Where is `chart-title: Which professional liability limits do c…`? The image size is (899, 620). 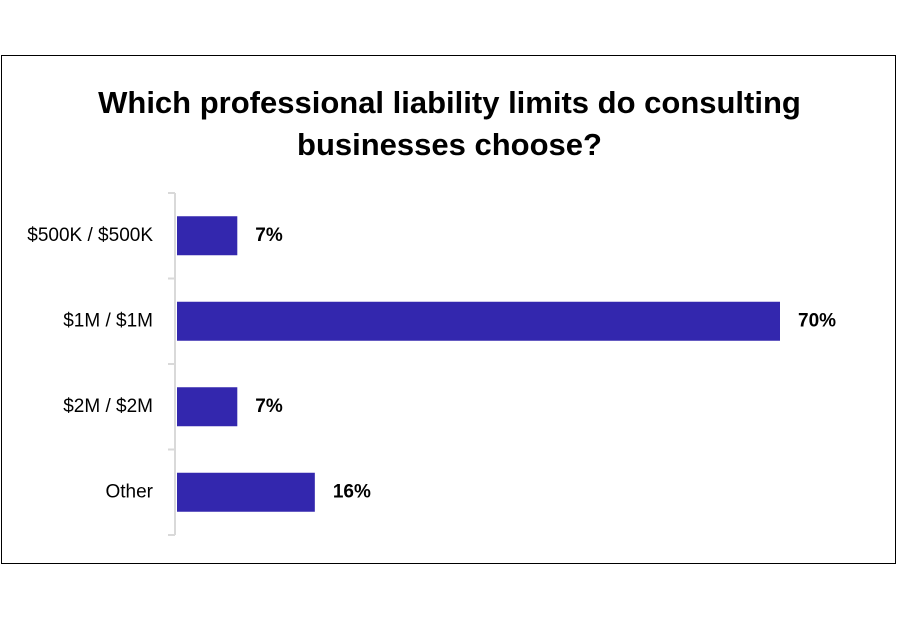
chart-title: Which professional liability limits do c… is located at coordinates (449, 123).